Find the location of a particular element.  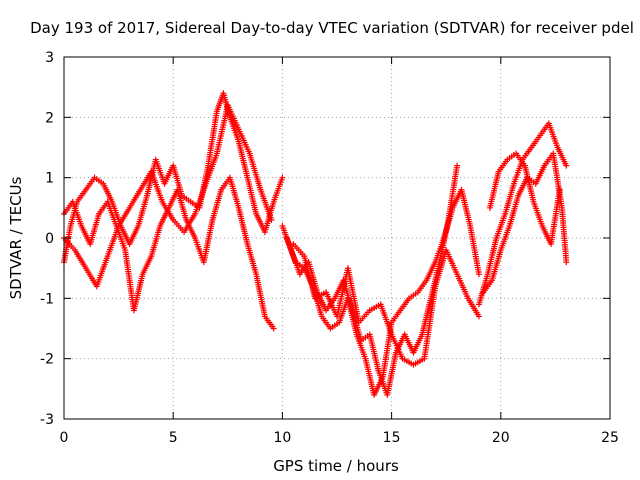

x-tick-label: 5 is located at coordinates (173, 438).